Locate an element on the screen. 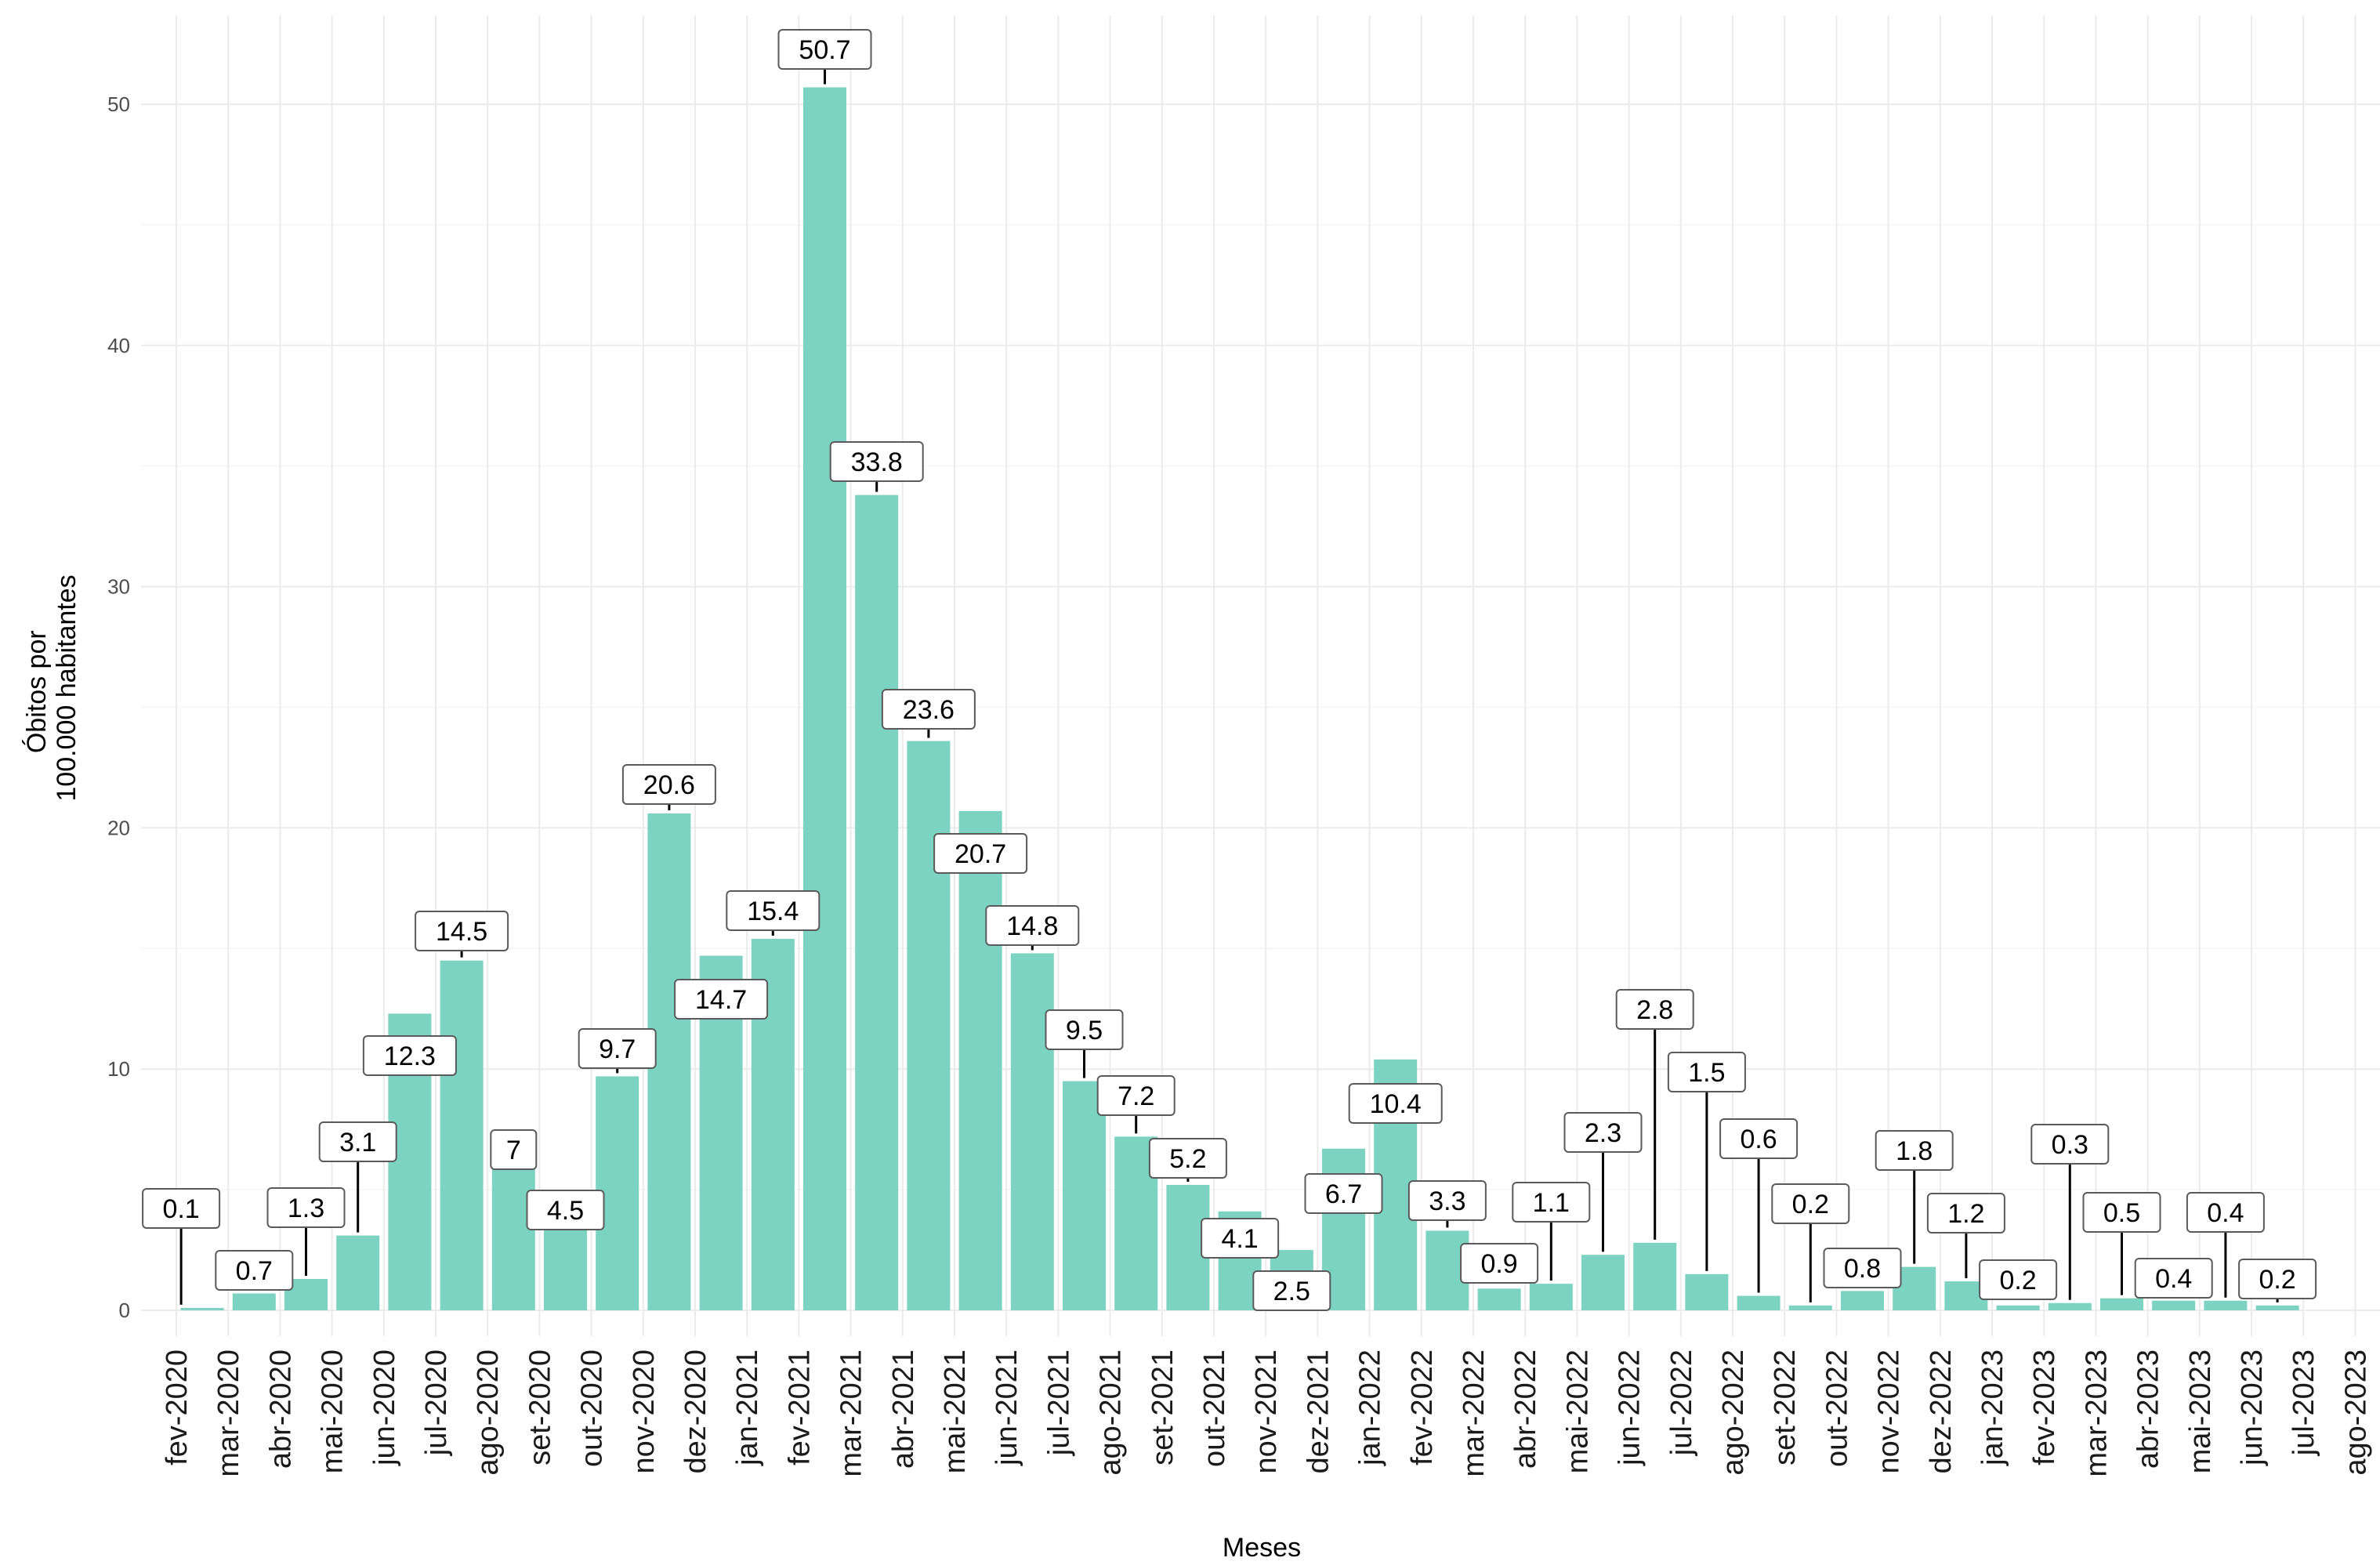 This screenshot has height=1565, width=2380. x-tick-label: jun-2022 is located at coordinates (1630, 1407).